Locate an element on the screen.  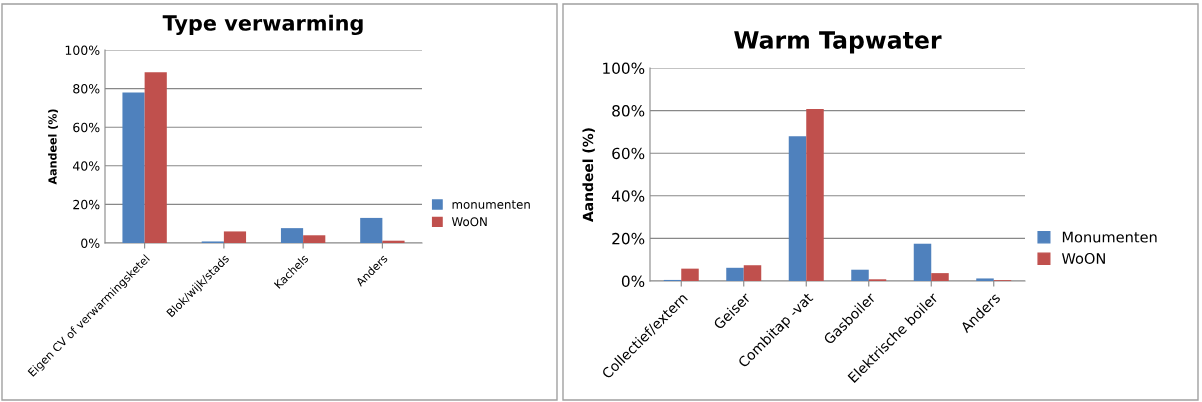
legend-label: Monumenten is located at coordinates (1109, 237).